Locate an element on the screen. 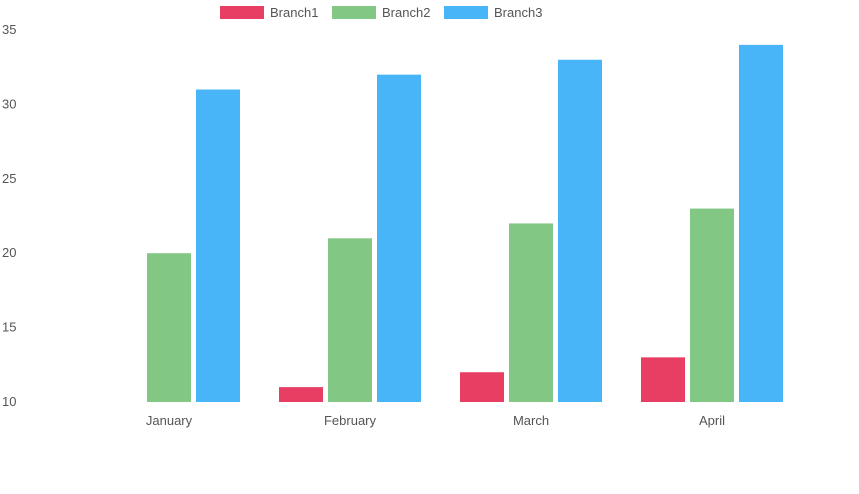 This screenshot has width=859, height=494. bar-branch3-february is located at coordinates (399, 238).